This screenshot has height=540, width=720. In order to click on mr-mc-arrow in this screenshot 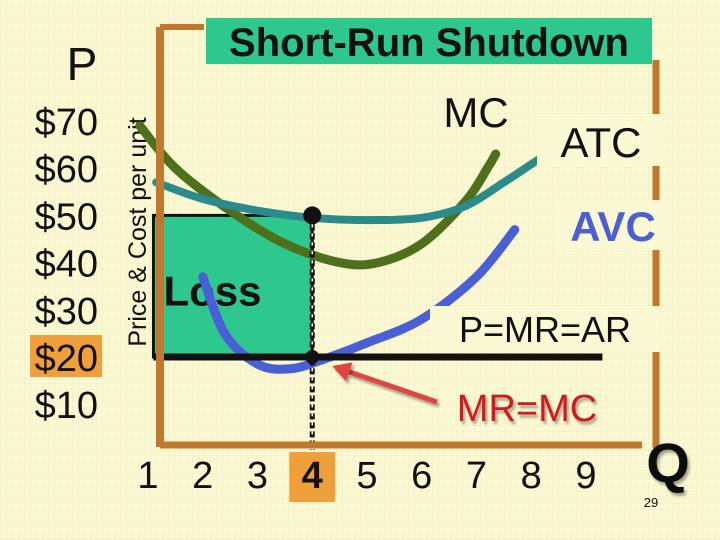, I will do `click(393, 387)`.